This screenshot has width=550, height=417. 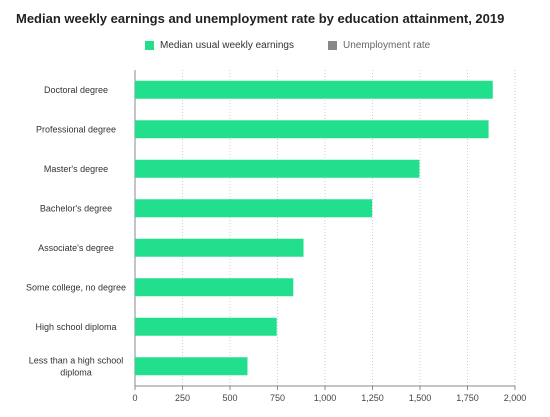 I want to click on legend-label-unemployment: Unemployment rate, so click(x=386, y=45).